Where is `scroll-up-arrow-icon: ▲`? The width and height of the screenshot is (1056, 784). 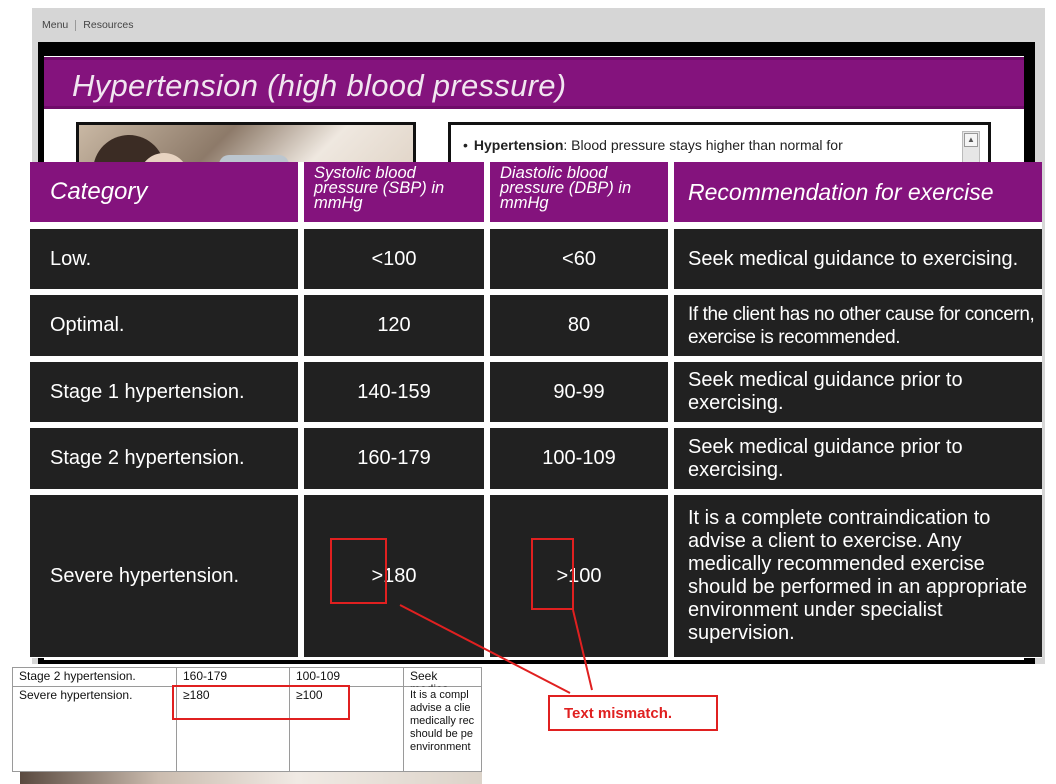
scroll-up-arrow-icon: ▲ is located at coordinates (971, 140).